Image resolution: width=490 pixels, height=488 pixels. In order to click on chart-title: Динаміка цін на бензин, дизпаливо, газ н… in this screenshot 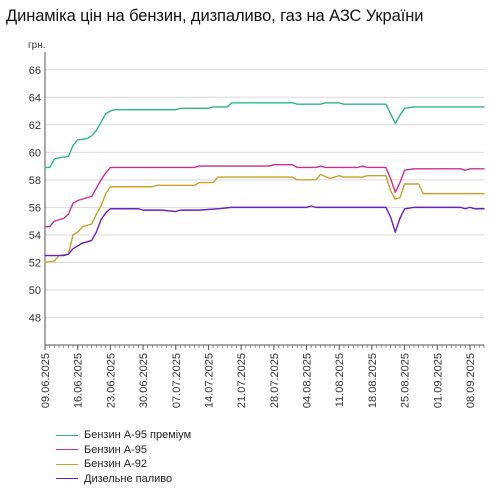, I will do `click(215, 16)`.